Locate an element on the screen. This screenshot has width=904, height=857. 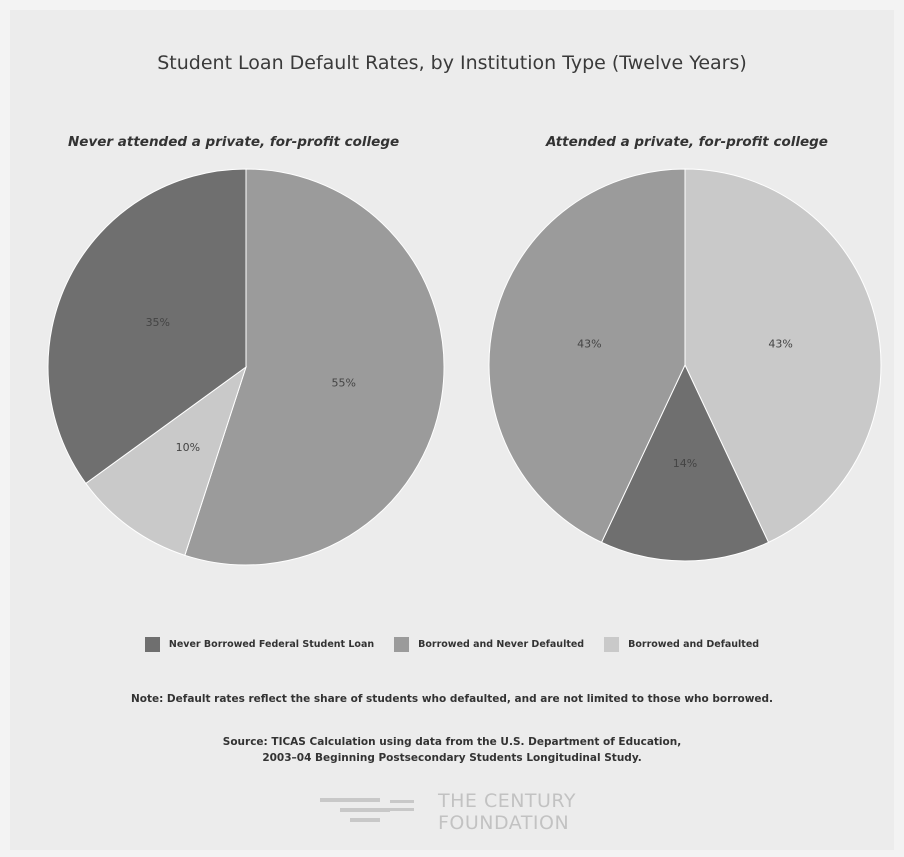
legend-item-defaulted: Borrowed and Defaulted is located at coordinates (681, 644).